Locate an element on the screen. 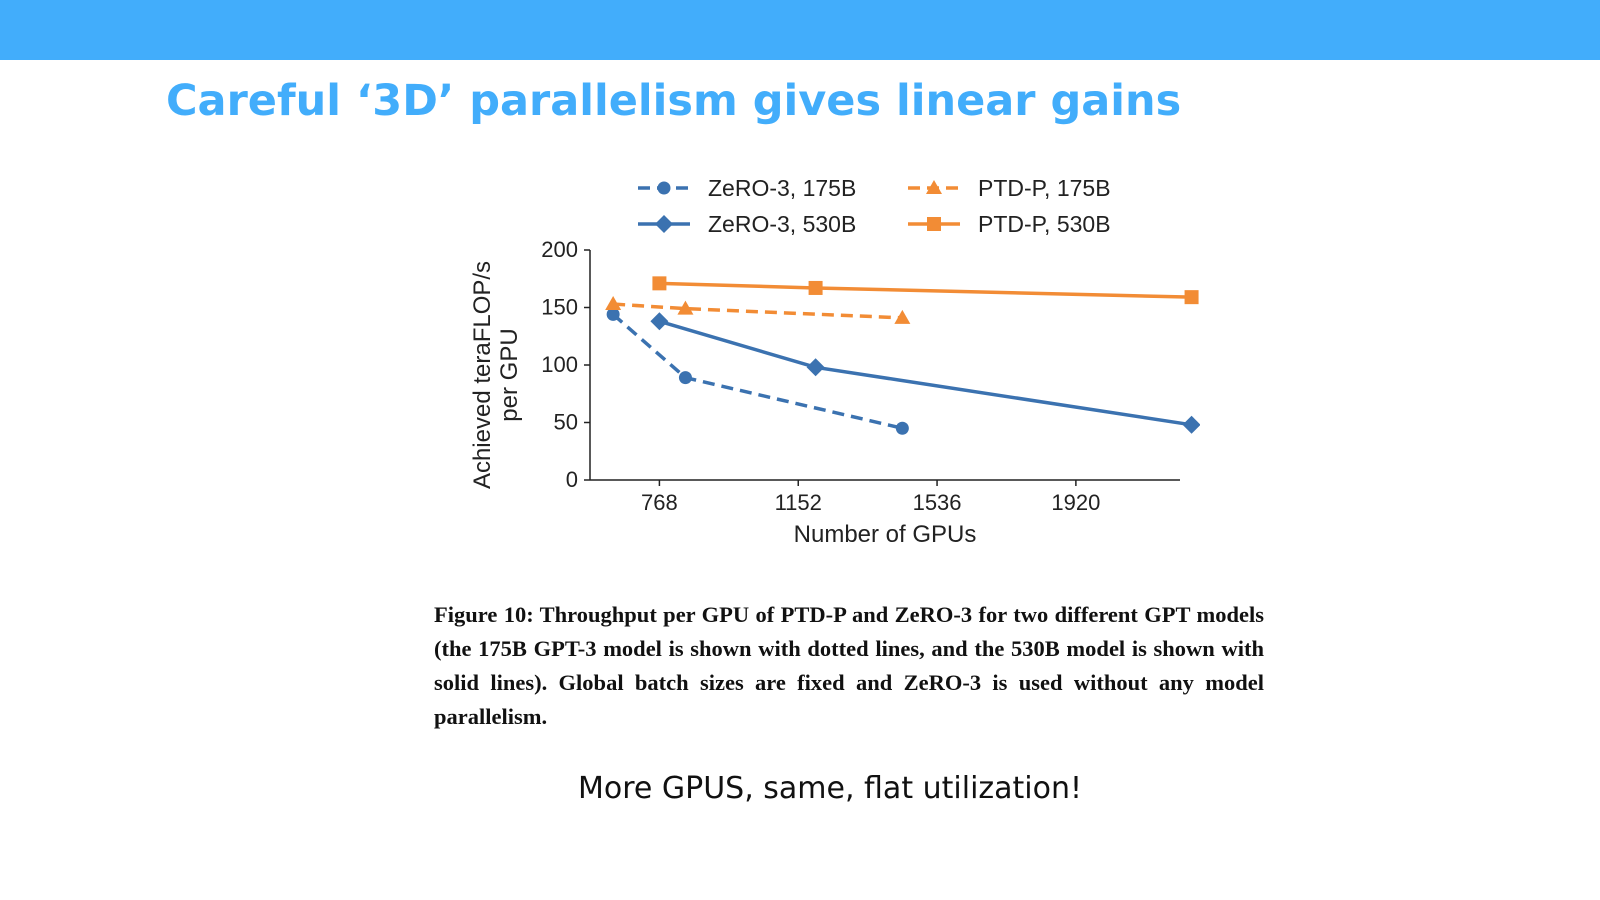  series-zero-3-175b is located at coordinates (757, 371).